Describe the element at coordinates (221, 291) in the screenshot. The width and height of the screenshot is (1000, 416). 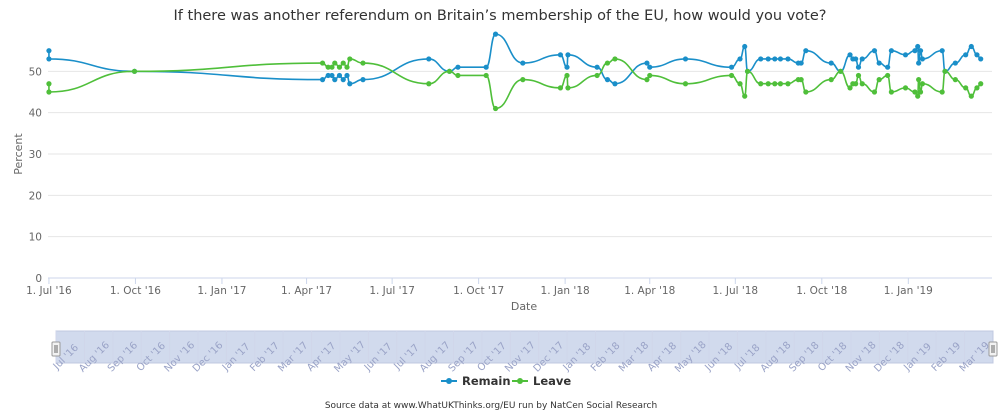
I see `x-tick-label: 1. Jan '17` at that location.